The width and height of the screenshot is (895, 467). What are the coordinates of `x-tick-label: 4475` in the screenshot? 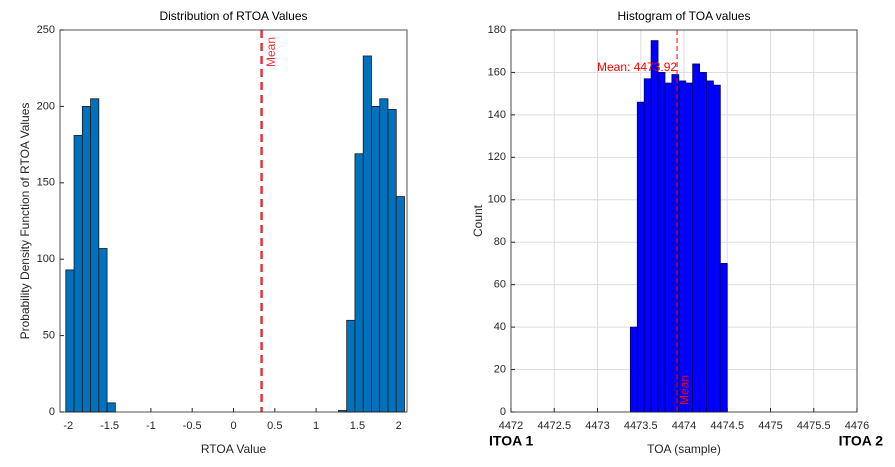 It's located at (770, 426).